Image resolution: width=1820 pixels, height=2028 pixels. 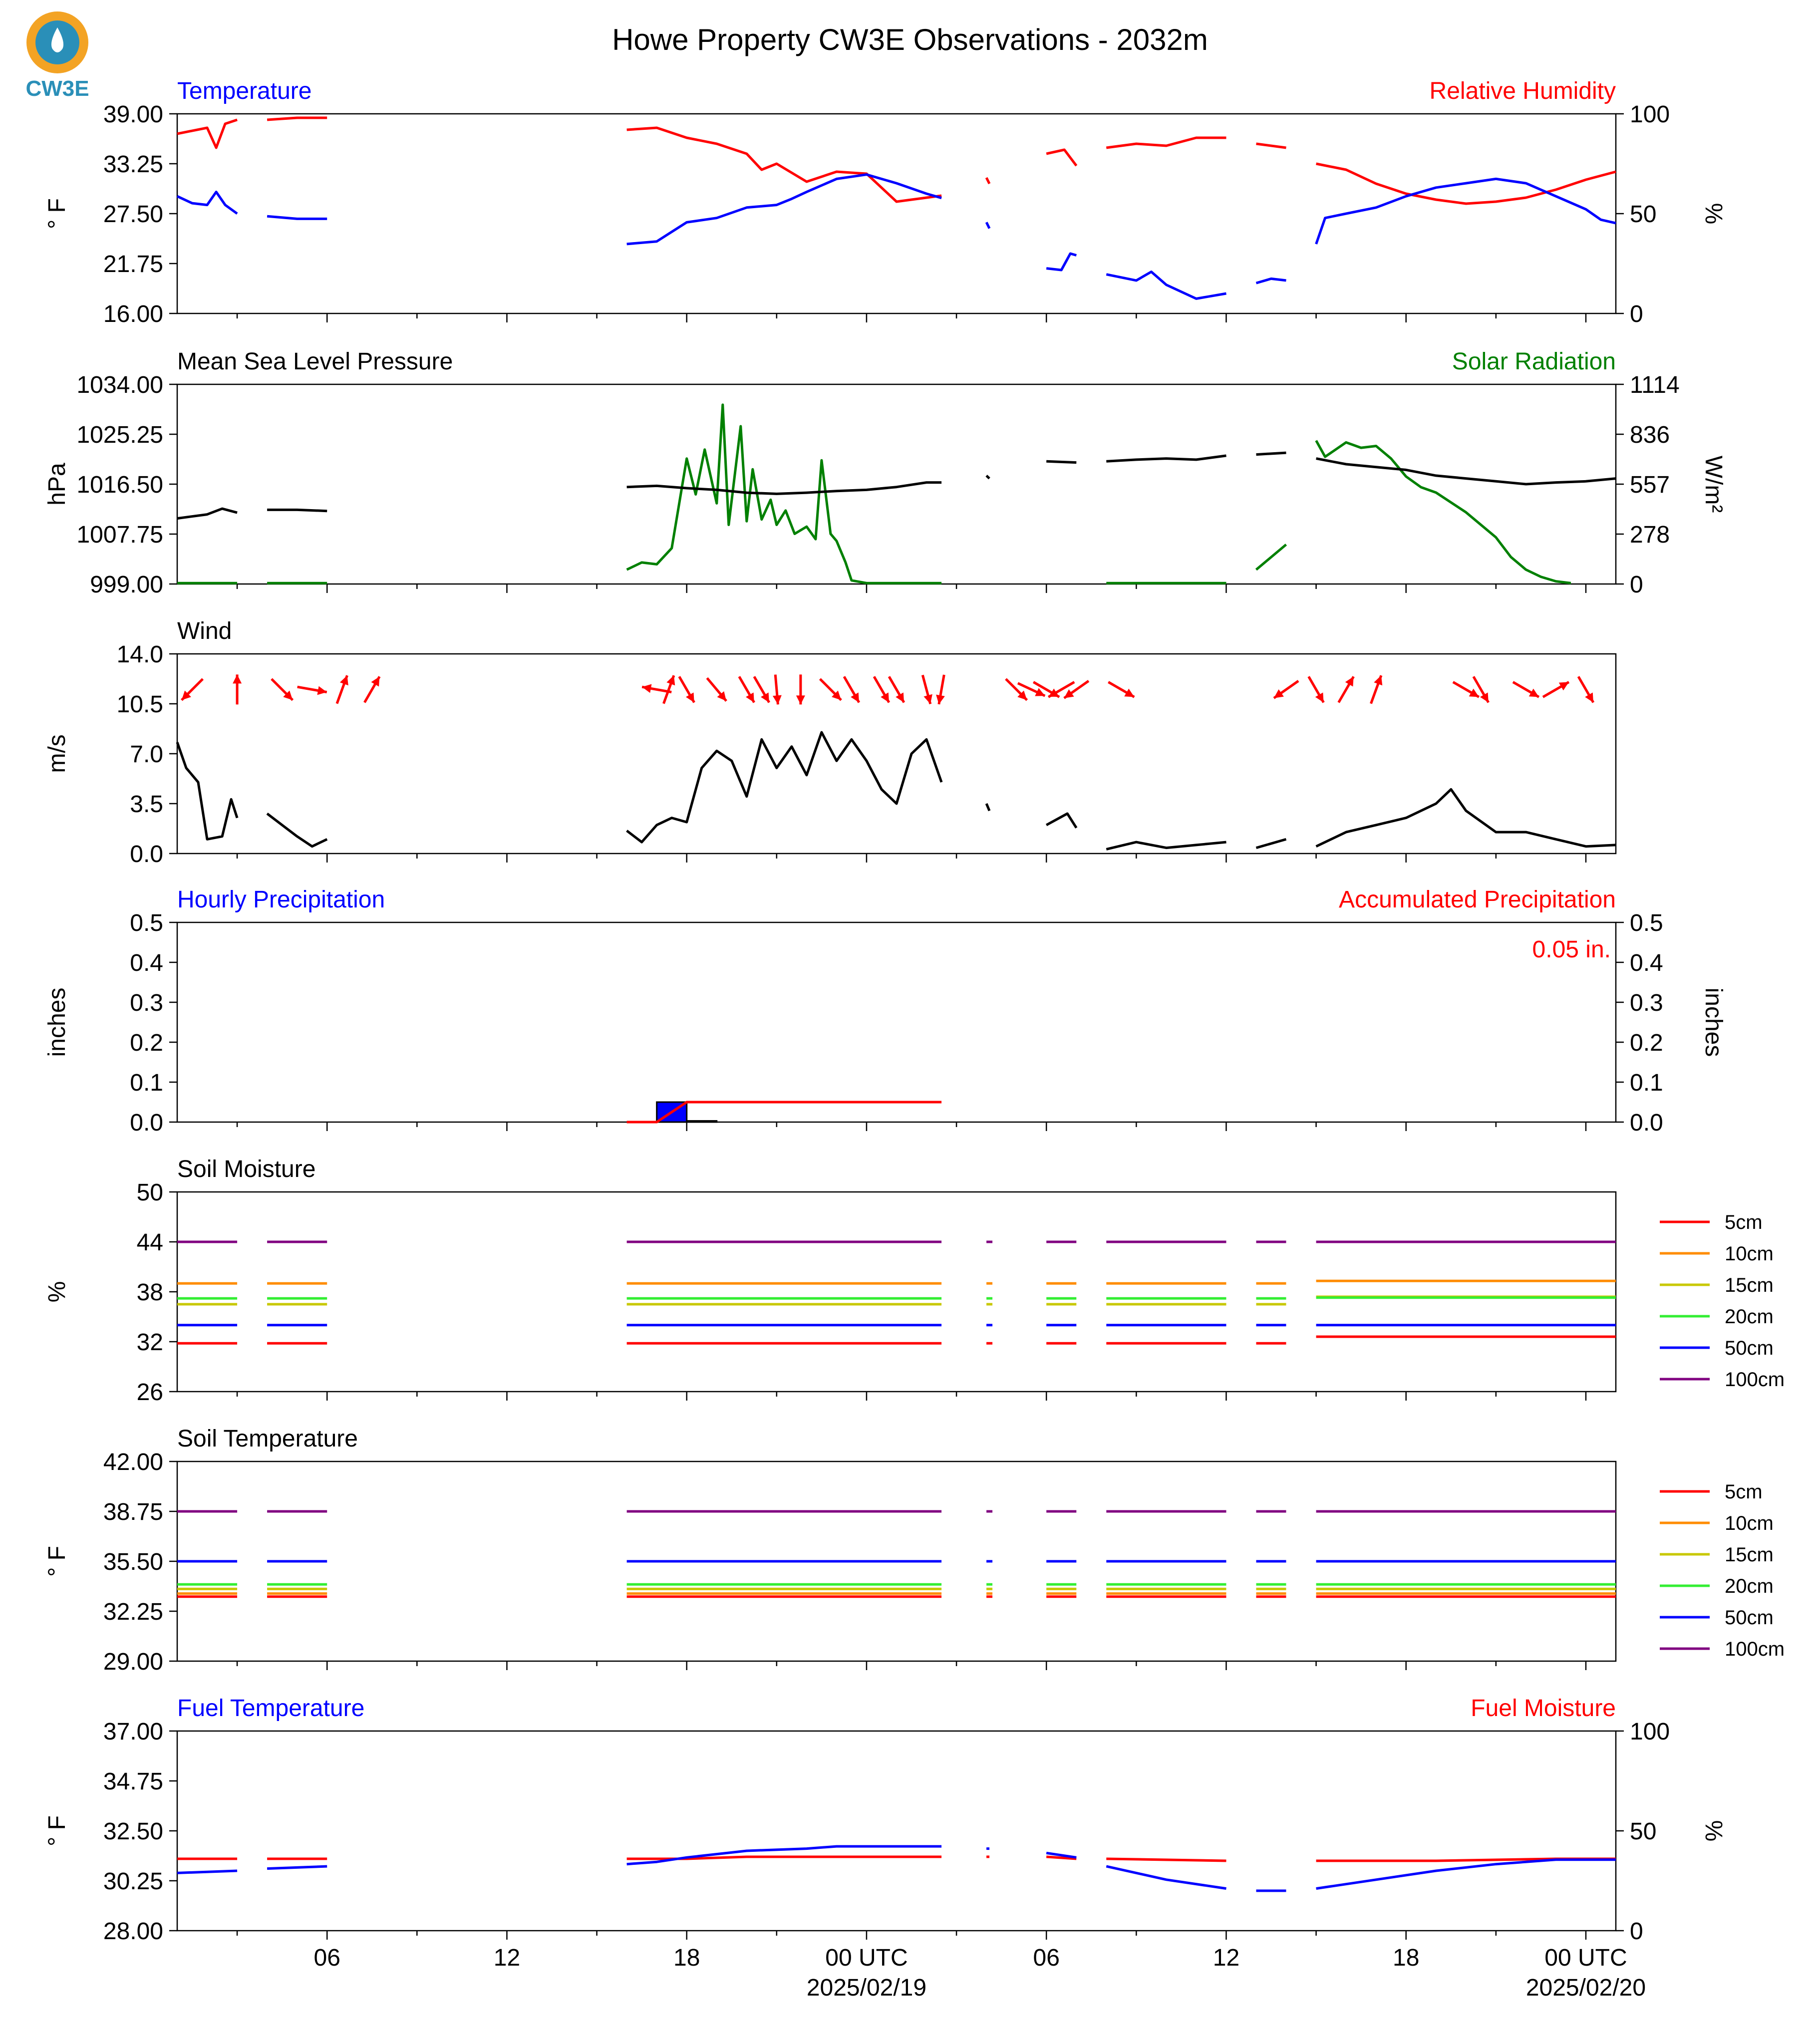 What do you see at coordinates (133, 1732) in the screenshot?
I see `y-tick-label: 37.00` at bounding box center [133, 1732].